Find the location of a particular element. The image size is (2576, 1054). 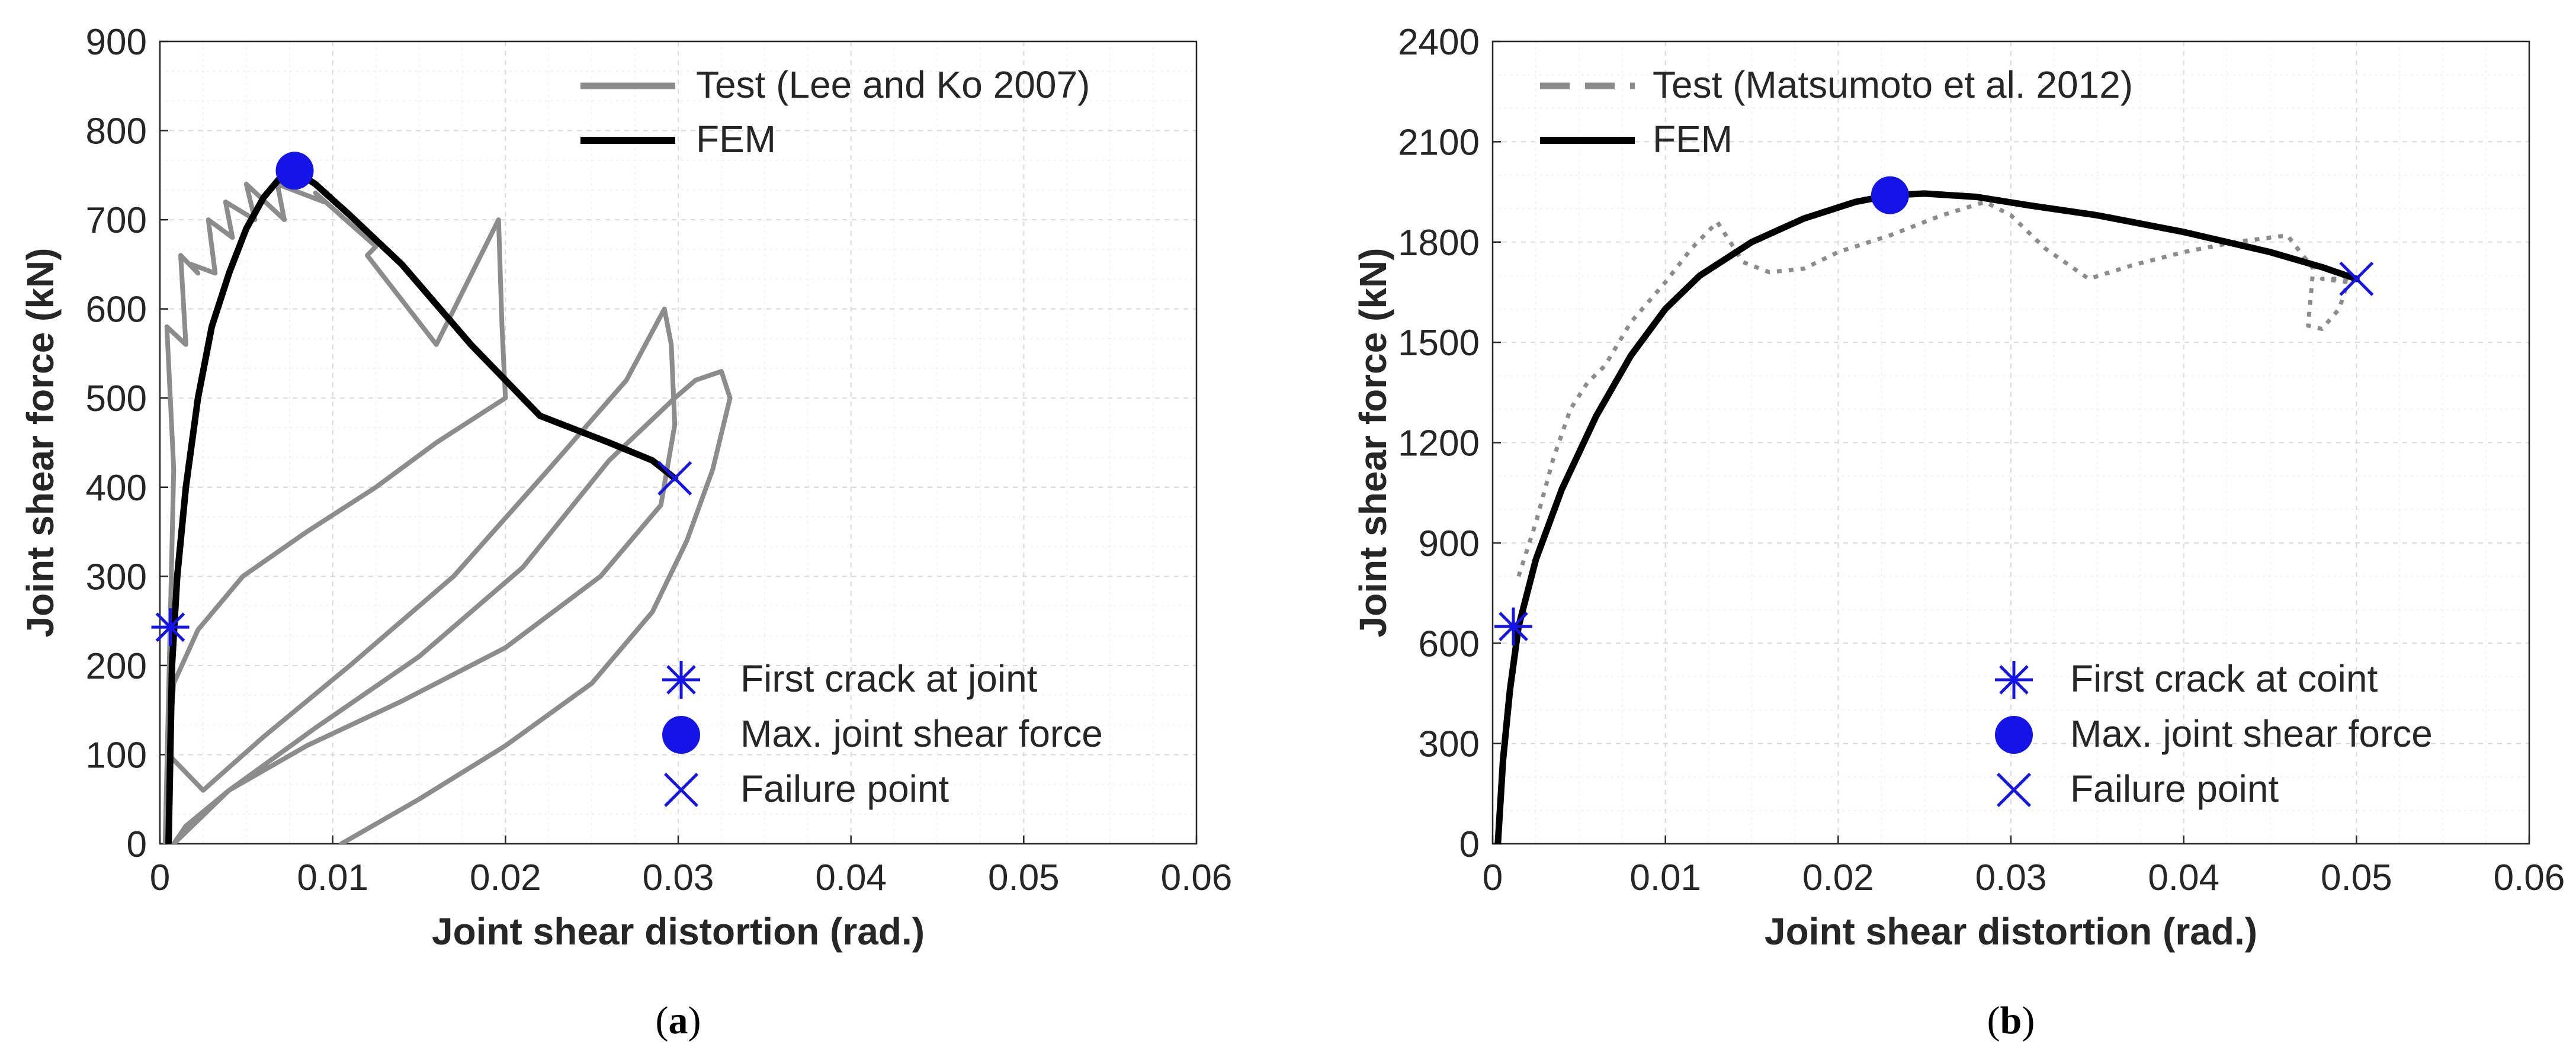

legend-marker-label: First crack at joint is located at coordinates (889, 678).